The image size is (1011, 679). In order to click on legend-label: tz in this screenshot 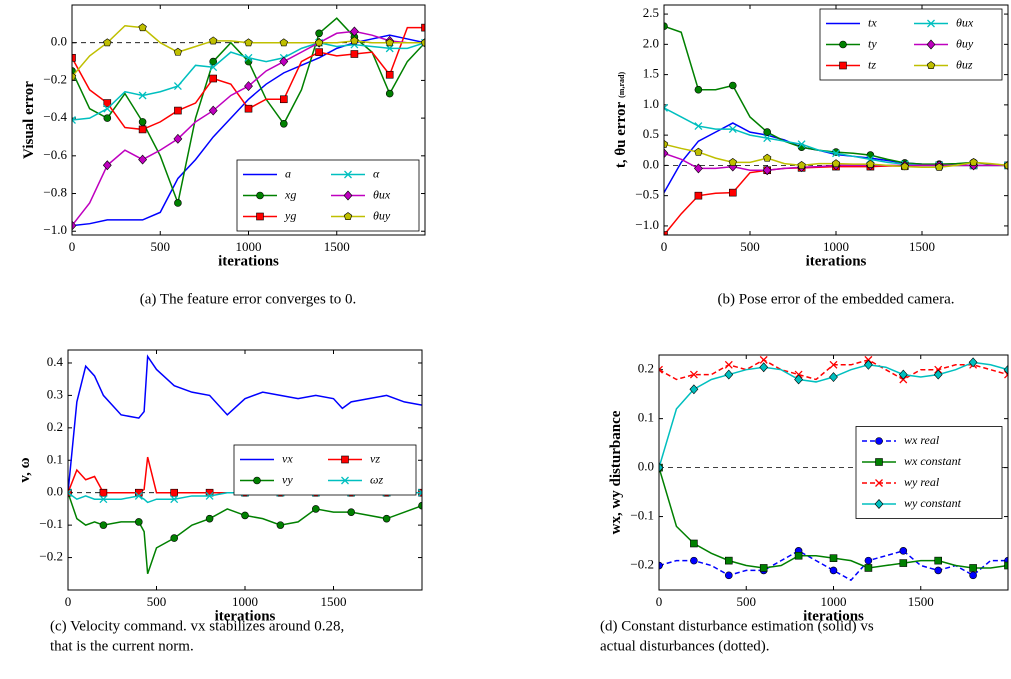, I will do `click(872, 64)`.